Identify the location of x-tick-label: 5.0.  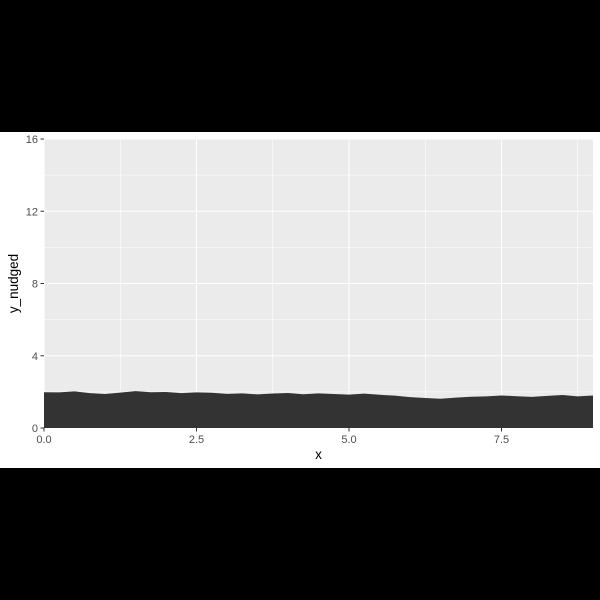
(348, 440).